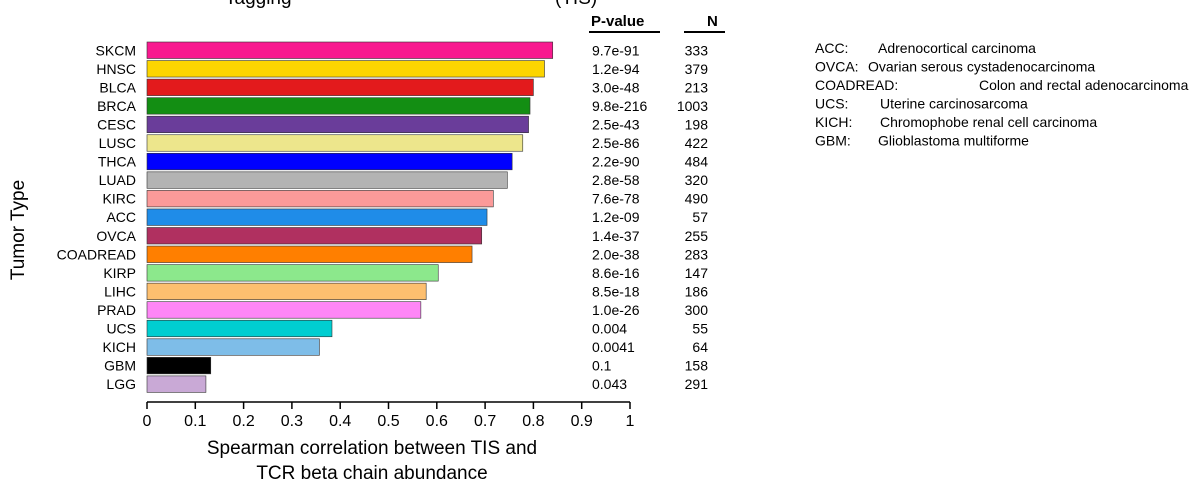  Describe the element at coordinates (616, 162) in the screenshot. I see `pvalue-cell: 2.2e-90` at that location.